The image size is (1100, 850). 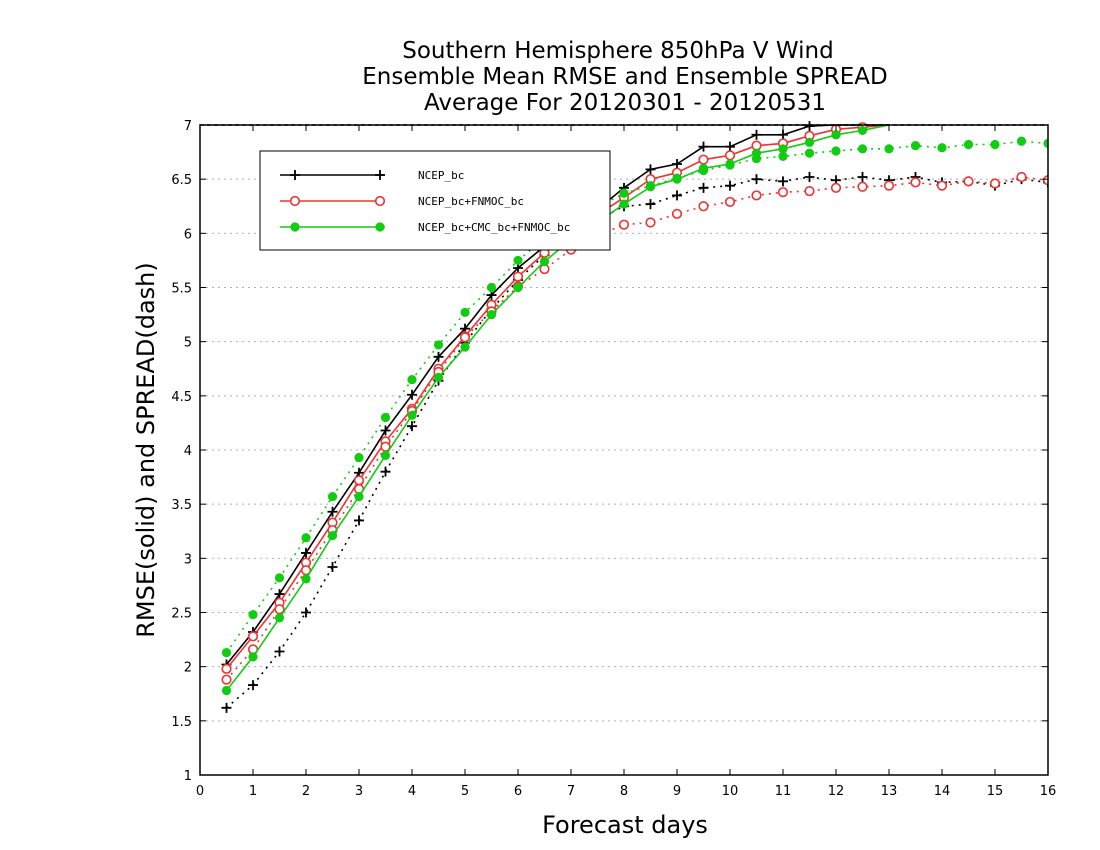 What do you see at coordinates (359, 791) in the screenshot?
I see `x-tick-label: 3` at bounding box center [359, 791].